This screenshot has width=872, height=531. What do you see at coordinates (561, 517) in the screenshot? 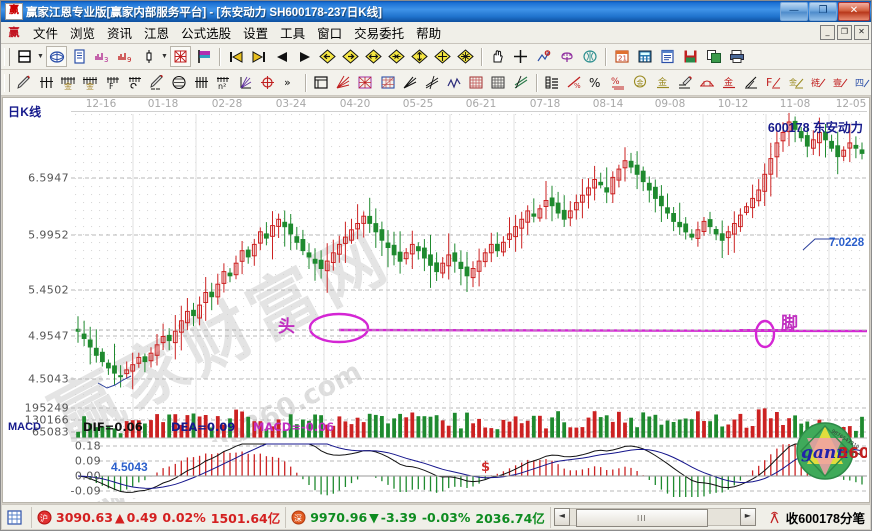
I see `scroll-left-button: ◄` at bounding box center [561, 517].